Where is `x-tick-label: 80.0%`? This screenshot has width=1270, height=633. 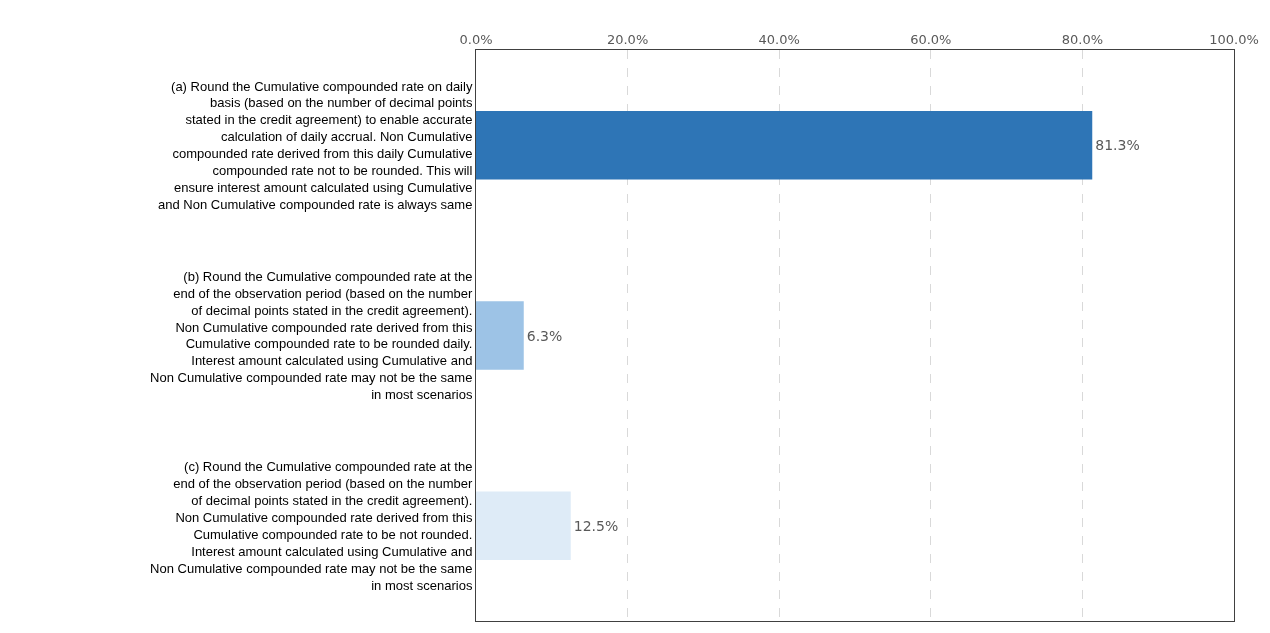
x-tick-label: 80.0% is located at coordinates (1082, 39).